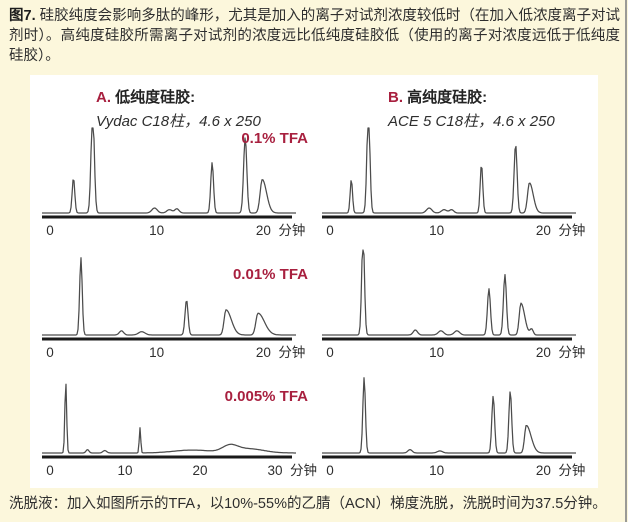 The width and height of the screenshot is (628, 522). I want to click on column-b-title: B. 高纯度硅胶:, so click(471, 96).